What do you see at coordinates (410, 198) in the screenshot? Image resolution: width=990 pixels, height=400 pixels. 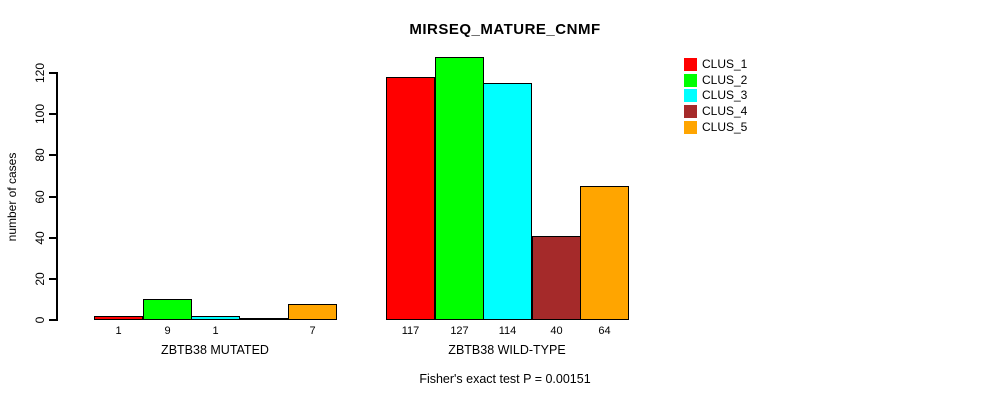 I see `bar-clus-1-zbtb38-wild-type` at bounding box center [410, 198].